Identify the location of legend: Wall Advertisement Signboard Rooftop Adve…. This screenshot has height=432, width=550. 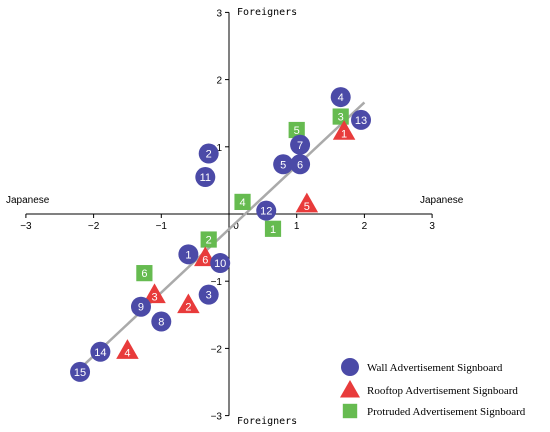
(433, 388).